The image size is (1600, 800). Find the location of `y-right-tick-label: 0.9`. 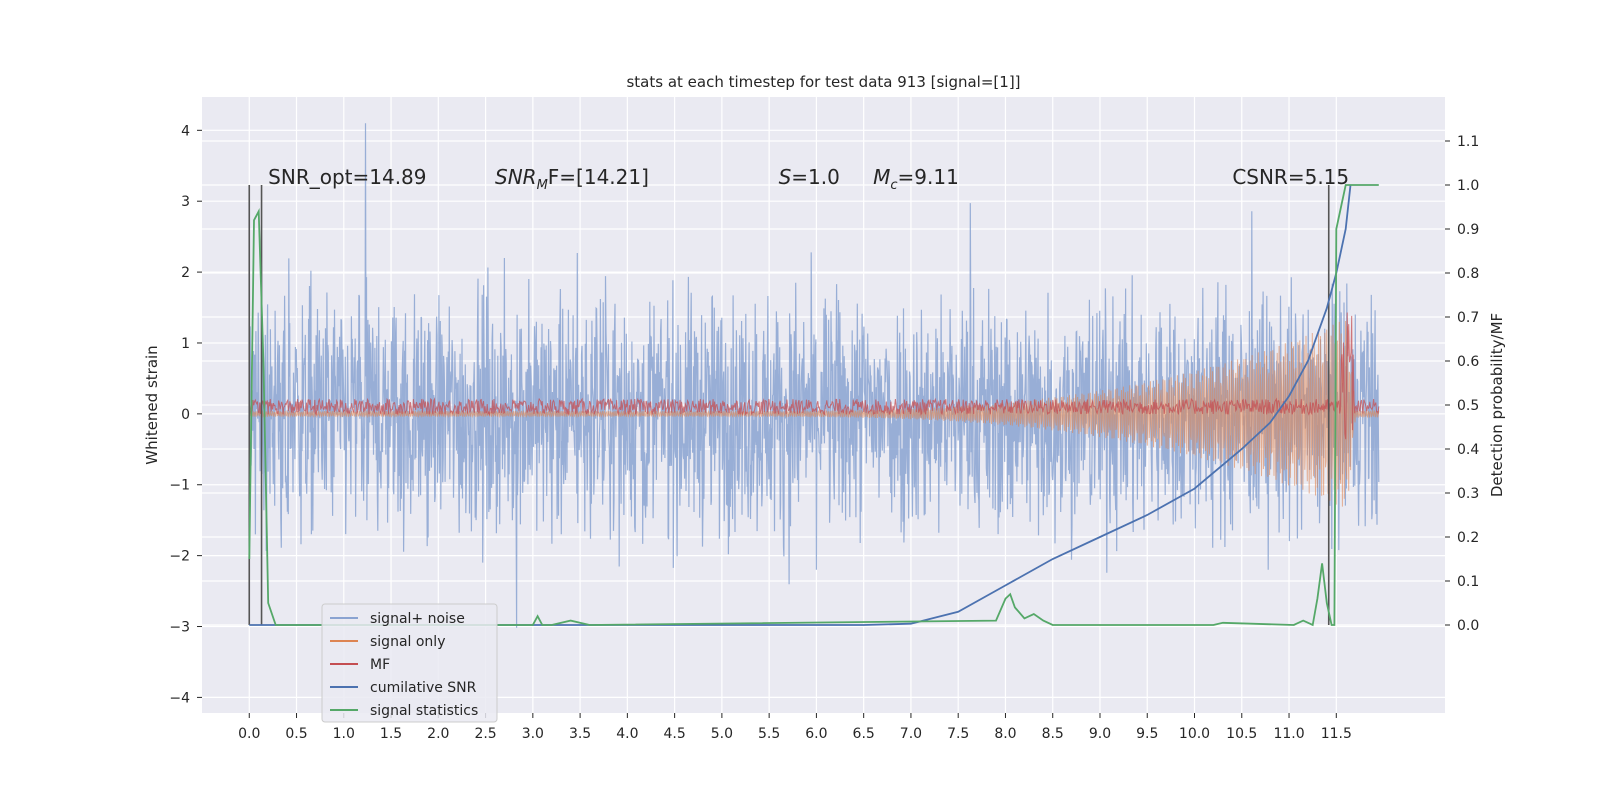

y-right-tick-label: 0.9 is located at coordinates (1468, 230).